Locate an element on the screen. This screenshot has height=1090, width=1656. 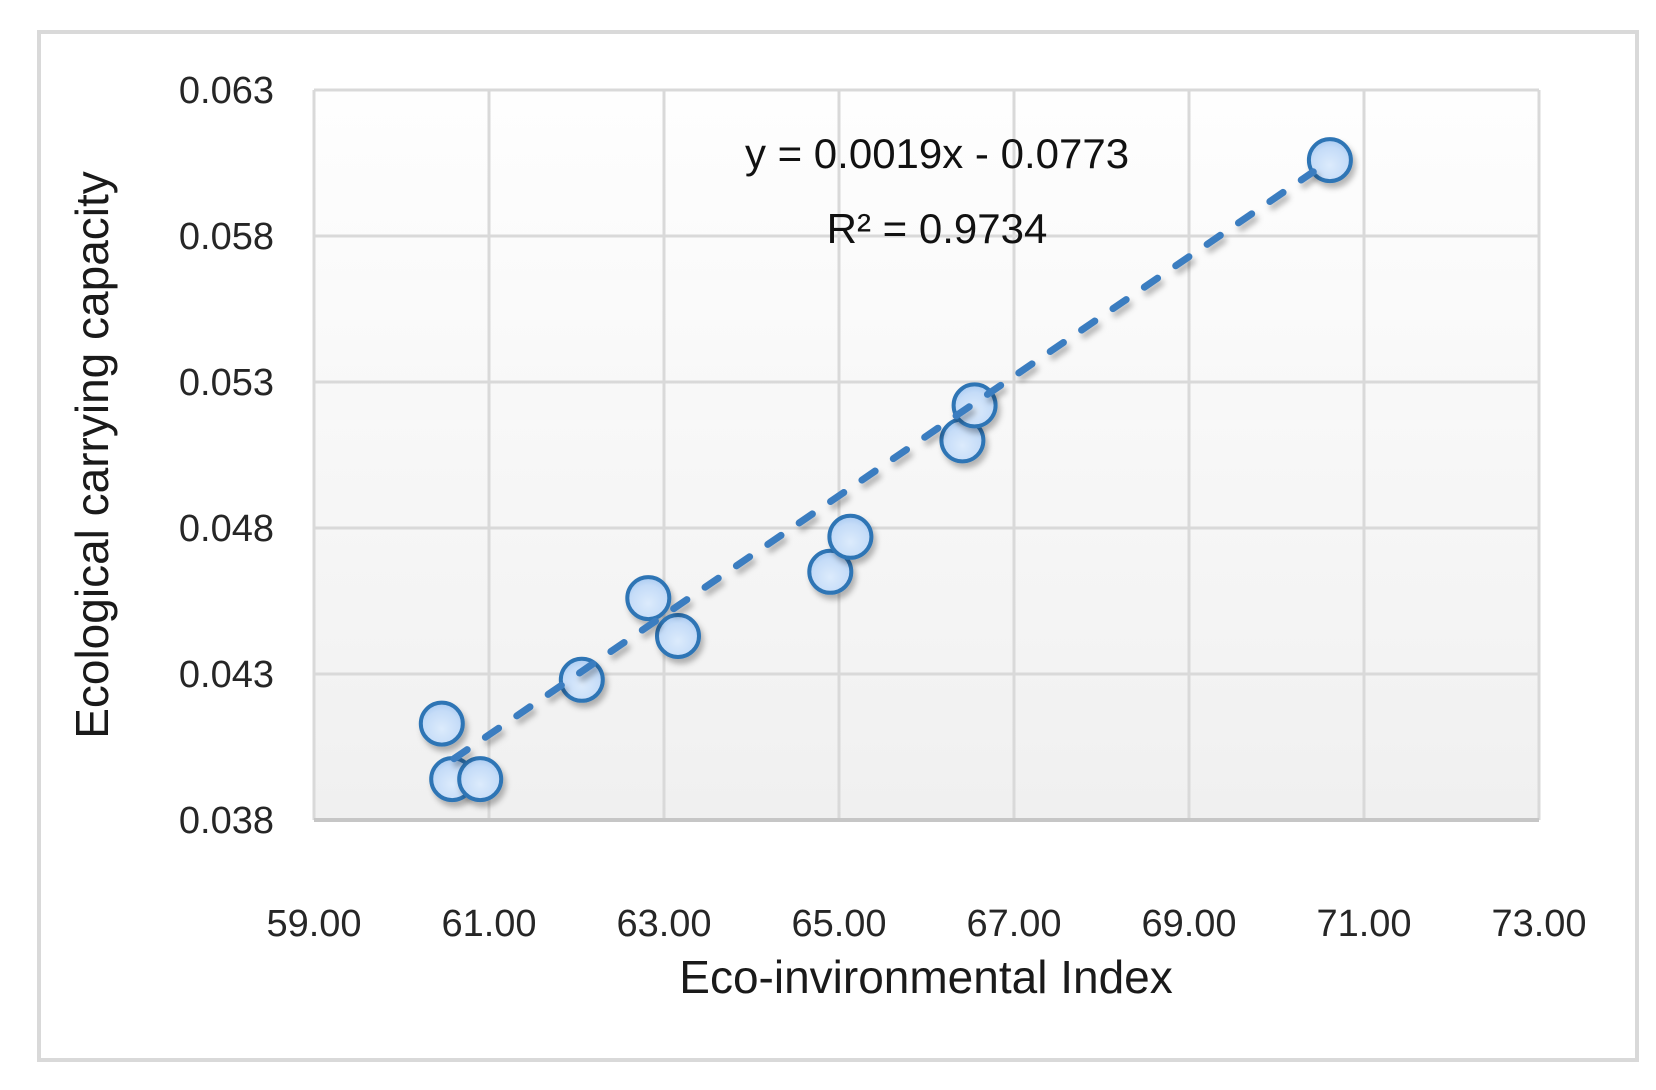
y-tick: 0.043 is located at coordinates (226, 675).